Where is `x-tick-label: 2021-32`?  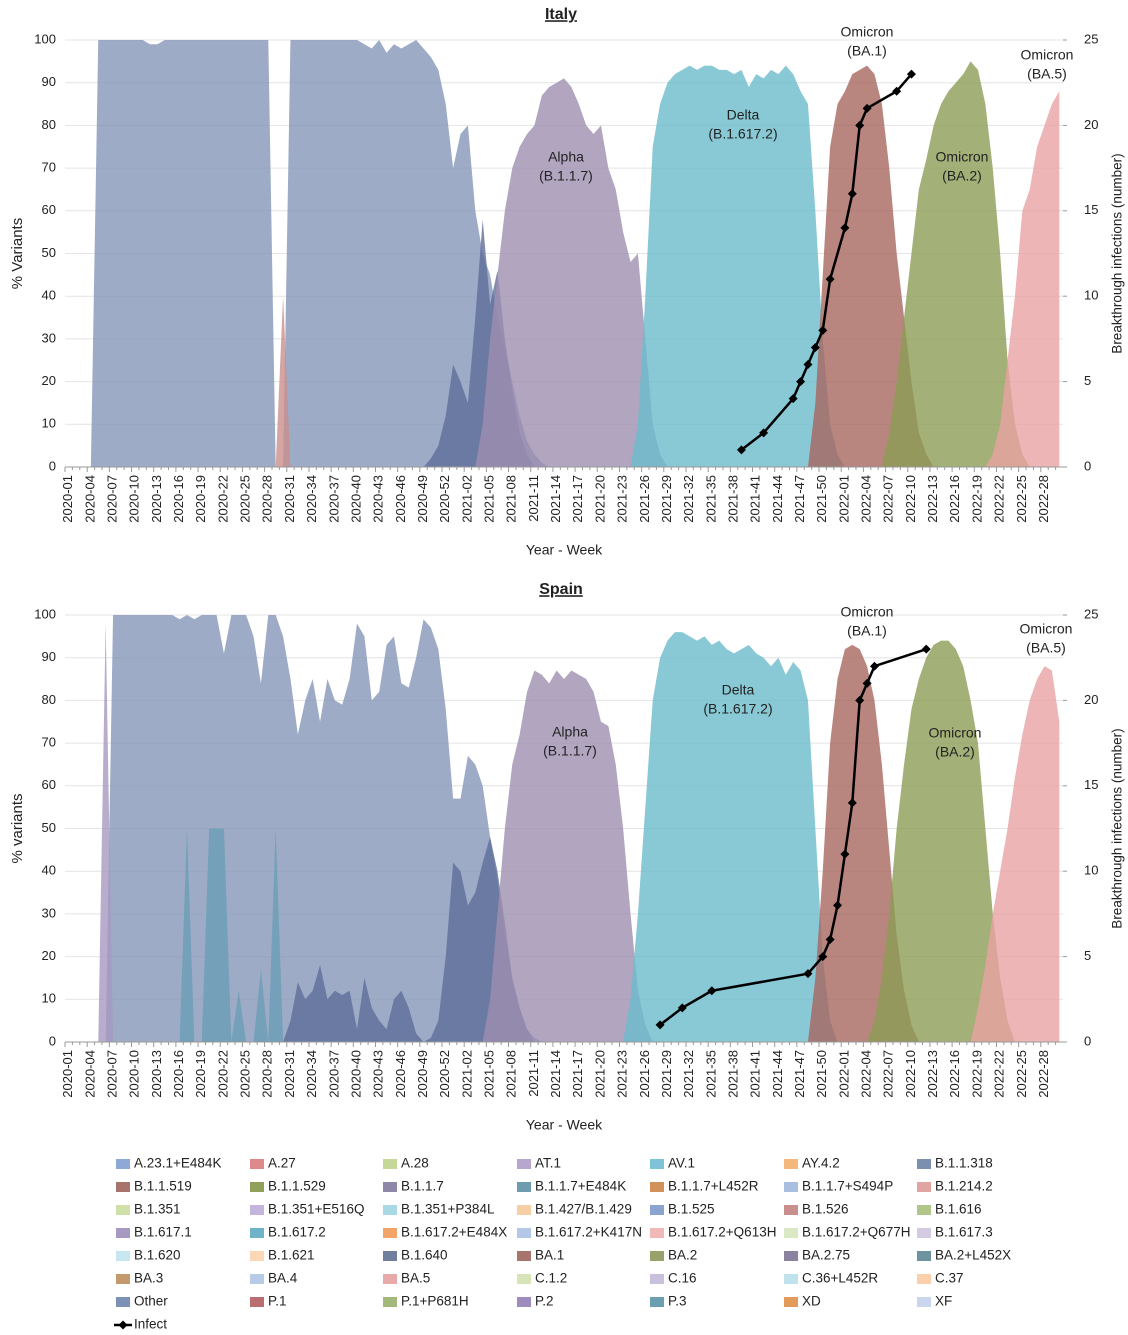 x-tick-label: 2021-32 is located at coordinates (688, 499).